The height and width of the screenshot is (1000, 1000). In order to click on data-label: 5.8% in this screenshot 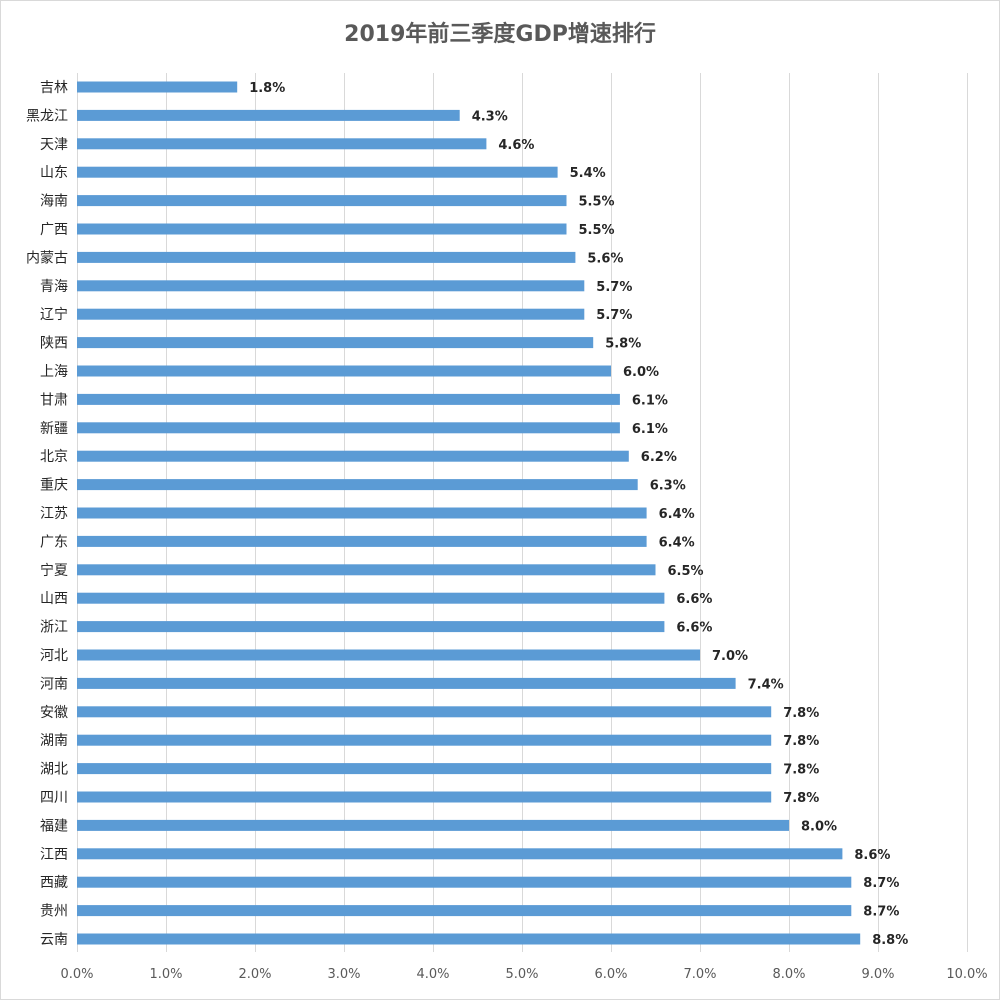, I will do `click(623, 344)`.